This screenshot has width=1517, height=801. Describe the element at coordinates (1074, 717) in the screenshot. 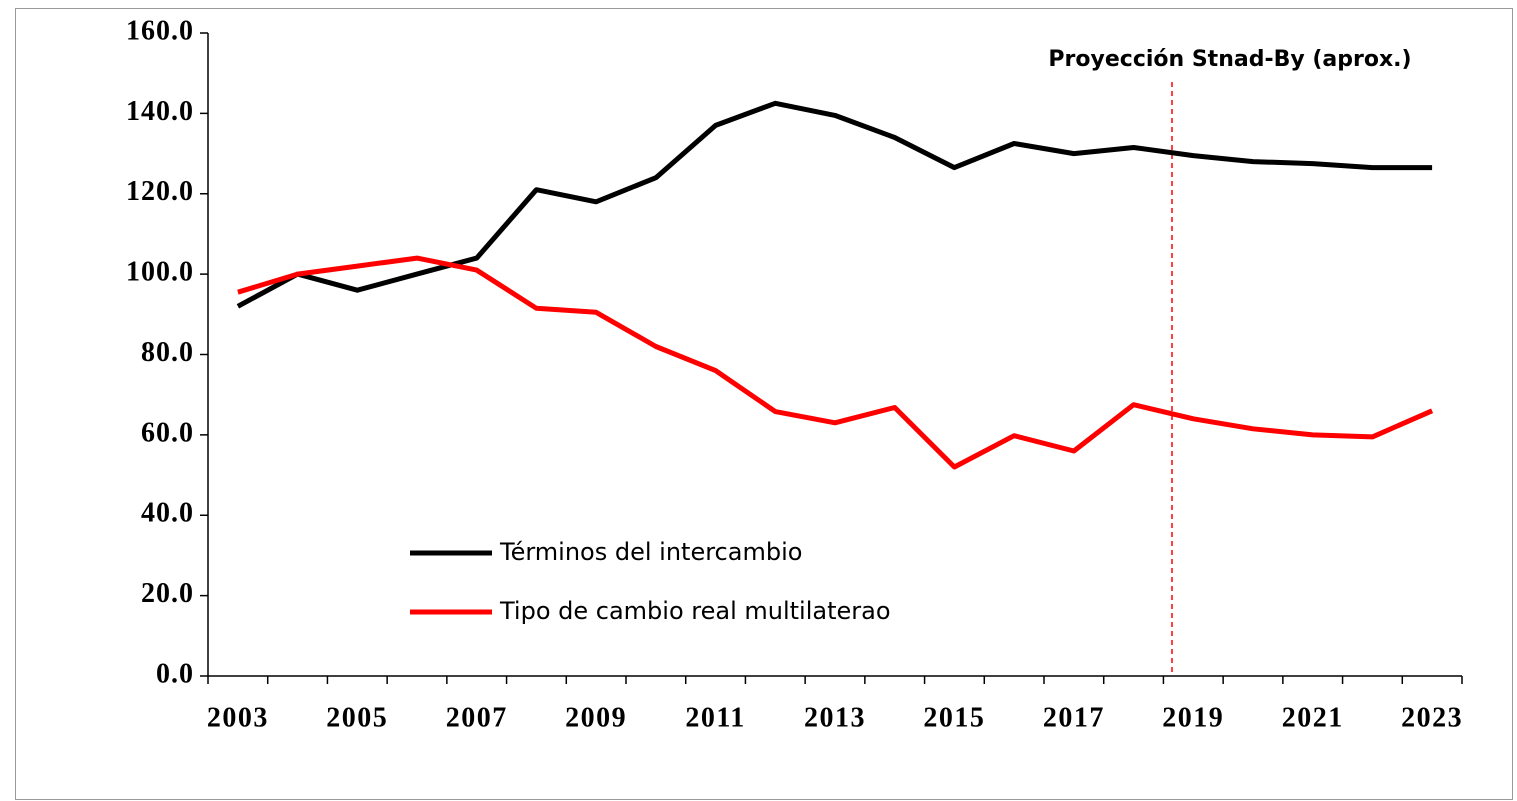

I see `x-tick-label: 2017` at that location.